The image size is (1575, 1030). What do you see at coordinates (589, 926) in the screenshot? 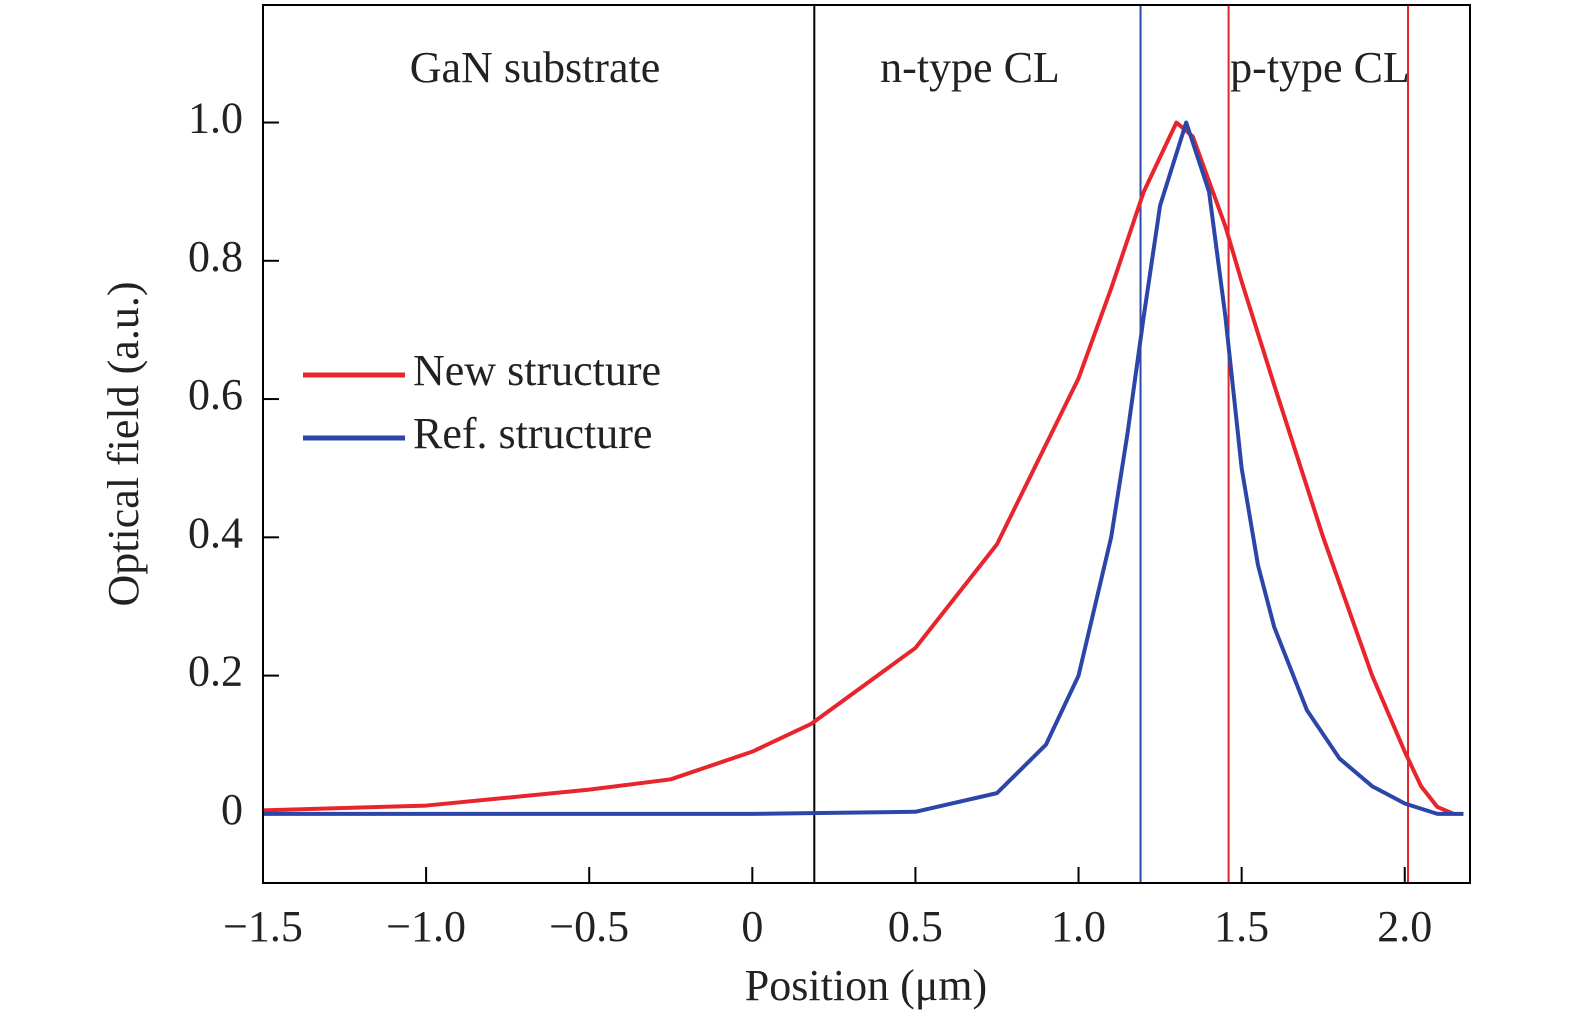
I see `x-tick-label: −0.5` at bounding box center [589, 926].